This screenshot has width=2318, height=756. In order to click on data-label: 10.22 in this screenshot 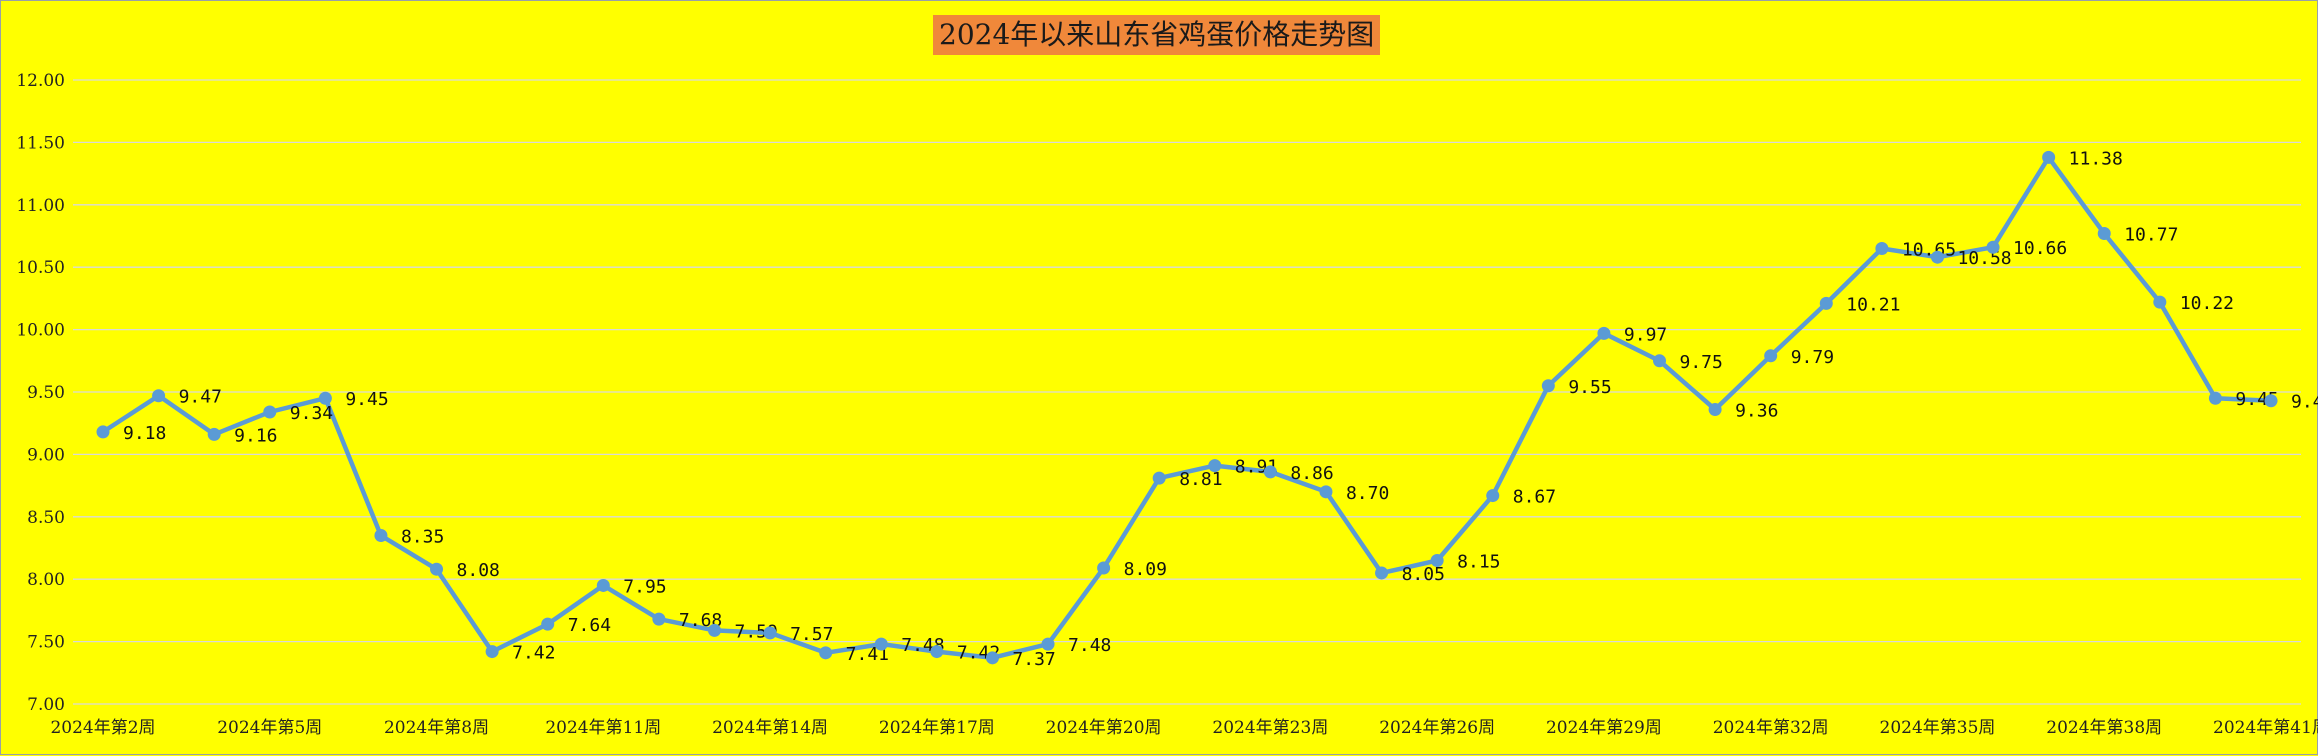, I will do `click(2207, 303)`.